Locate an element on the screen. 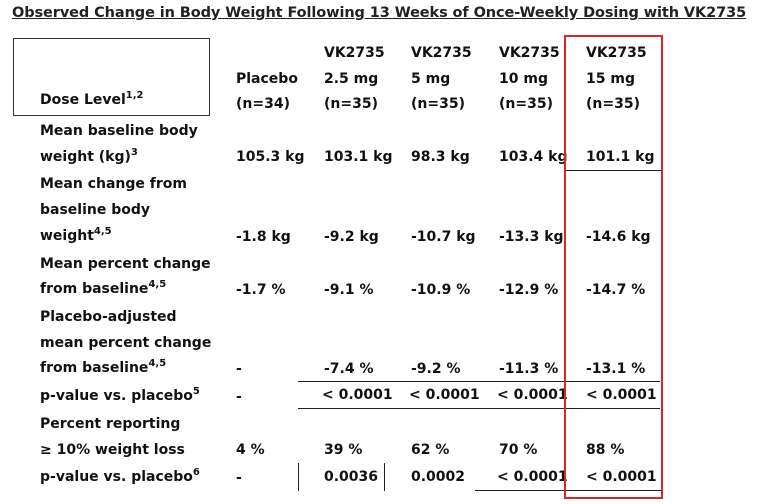 This screenshot has height=504, width=773. row-mean-change-label-line1: Mean change from is located at coordinates (113, 184).